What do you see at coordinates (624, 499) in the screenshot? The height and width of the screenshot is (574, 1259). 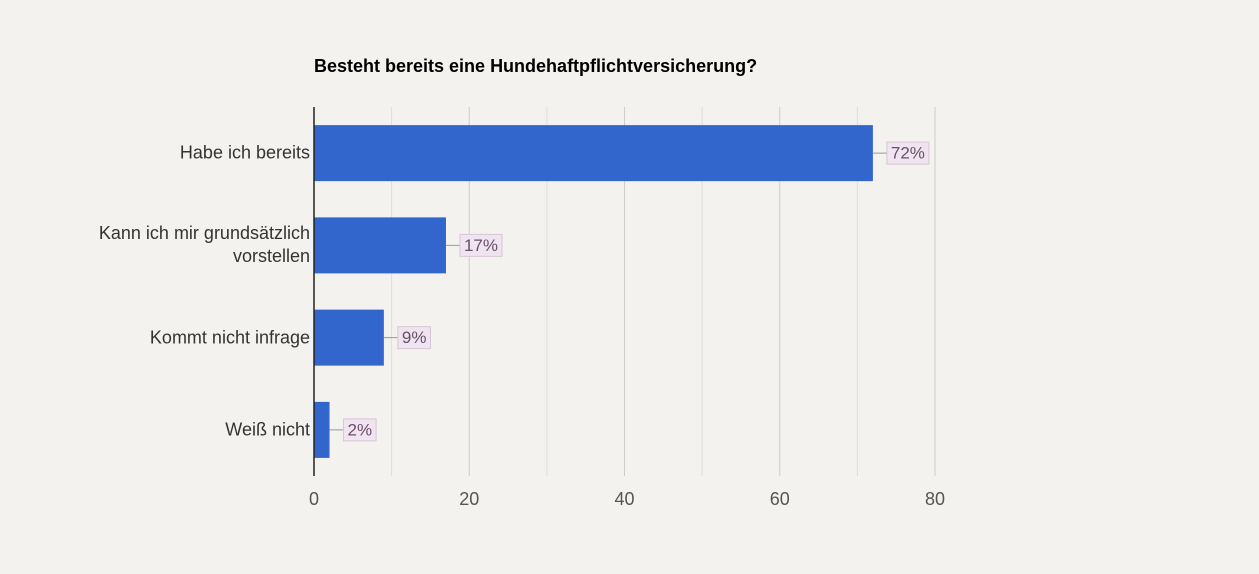 I see `x-tick-label: 40` at bounding box center [624, 499].